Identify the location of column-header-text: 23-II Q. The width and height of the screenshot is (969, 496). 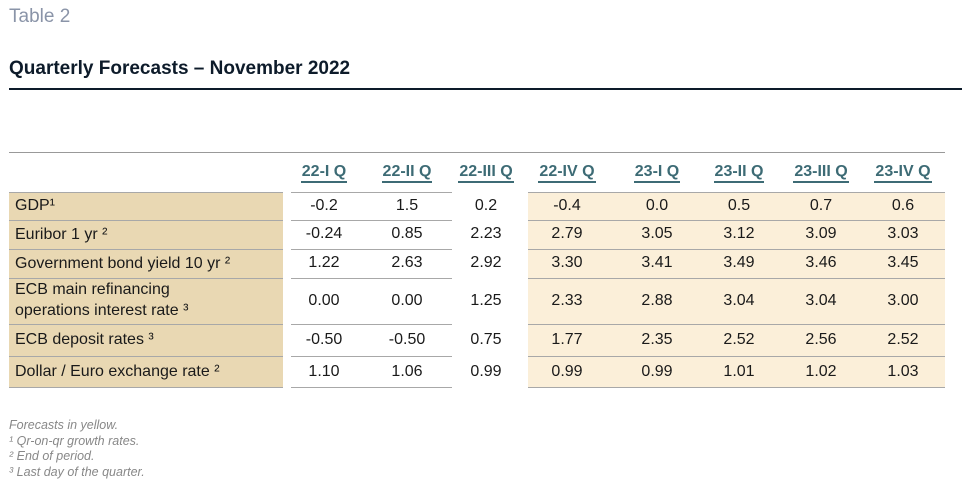
(739, 173).